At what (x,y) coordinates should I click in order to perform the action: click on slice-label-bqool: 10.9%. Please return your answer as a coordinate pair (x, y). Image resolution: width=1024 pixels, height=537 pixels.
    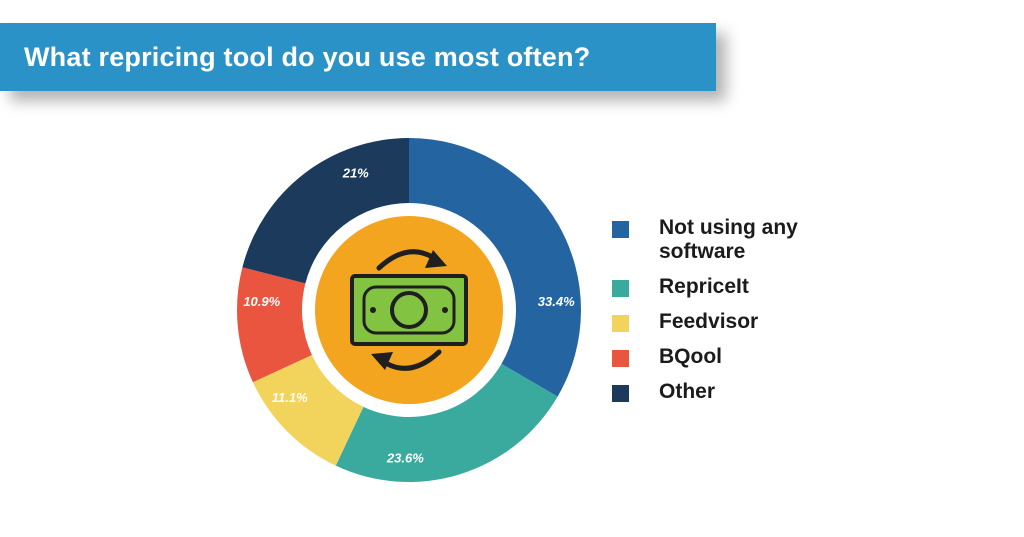
    Looking at the image, I should click on (261, 301).